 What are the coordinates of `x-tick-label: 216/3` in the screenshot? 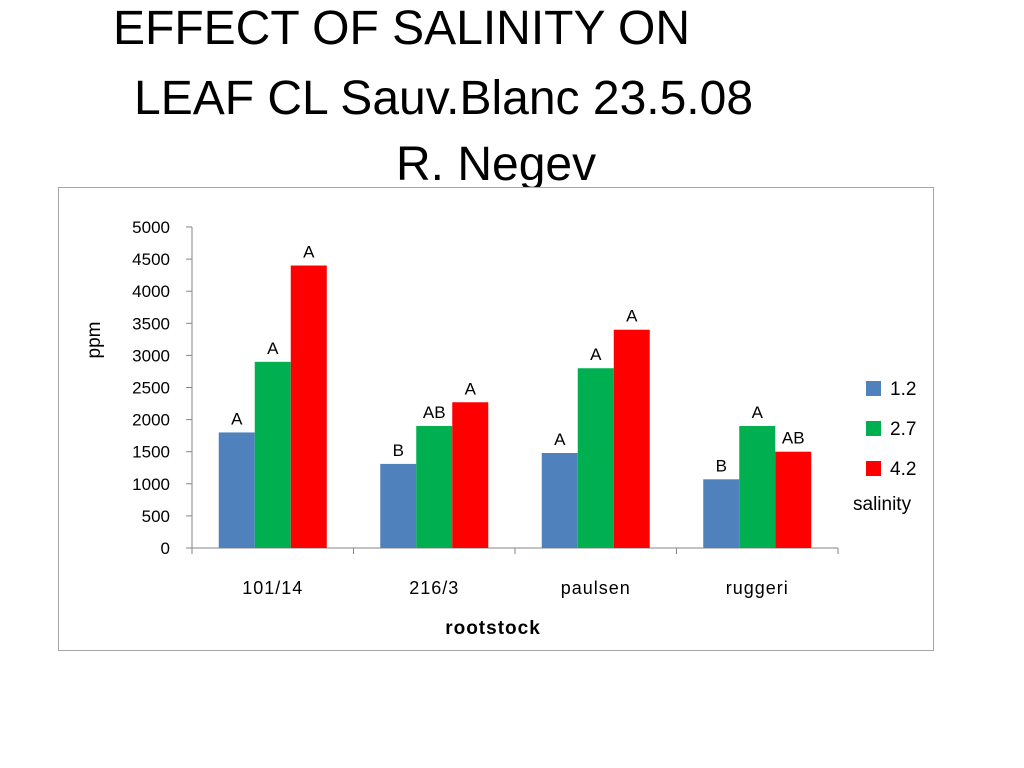 It's located at (434, 588).